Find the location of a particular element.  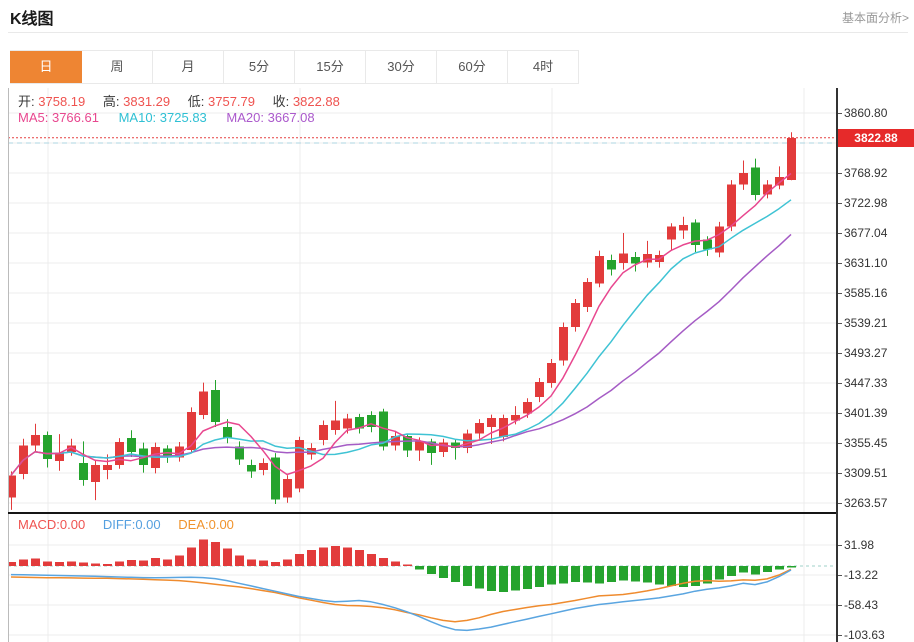

macd-item: MACD:0.00 is located at coordinates (52, 524).